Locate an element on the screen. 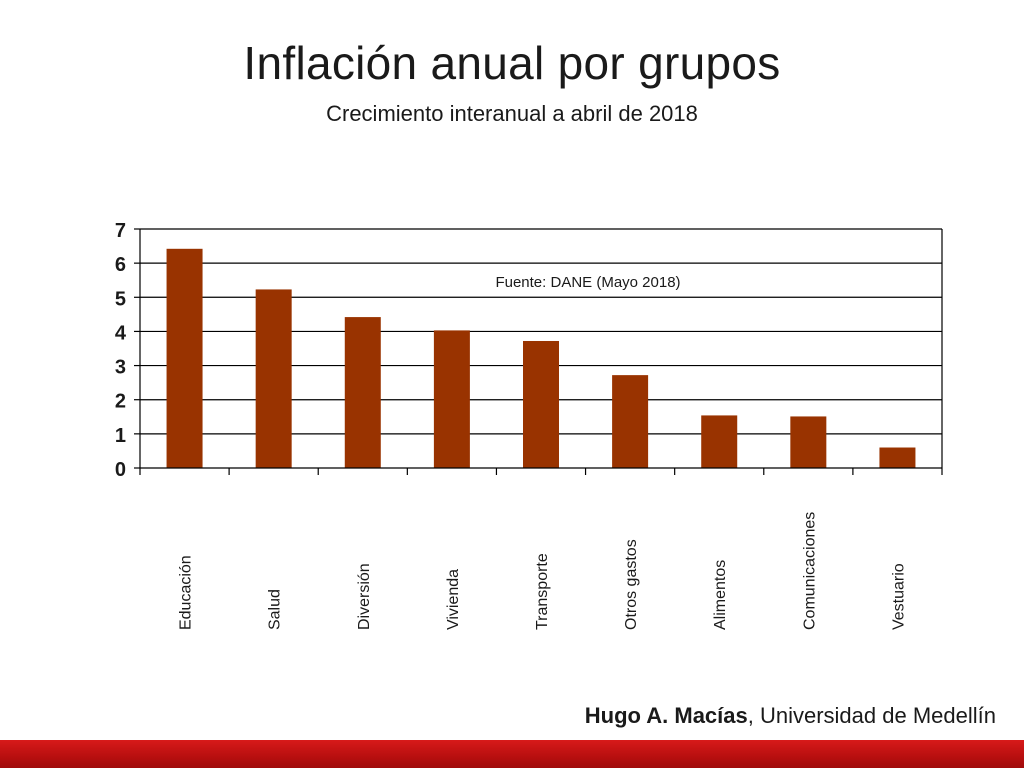  x-tick-label-diversión: Diversión is located at coordinates (364, 596).